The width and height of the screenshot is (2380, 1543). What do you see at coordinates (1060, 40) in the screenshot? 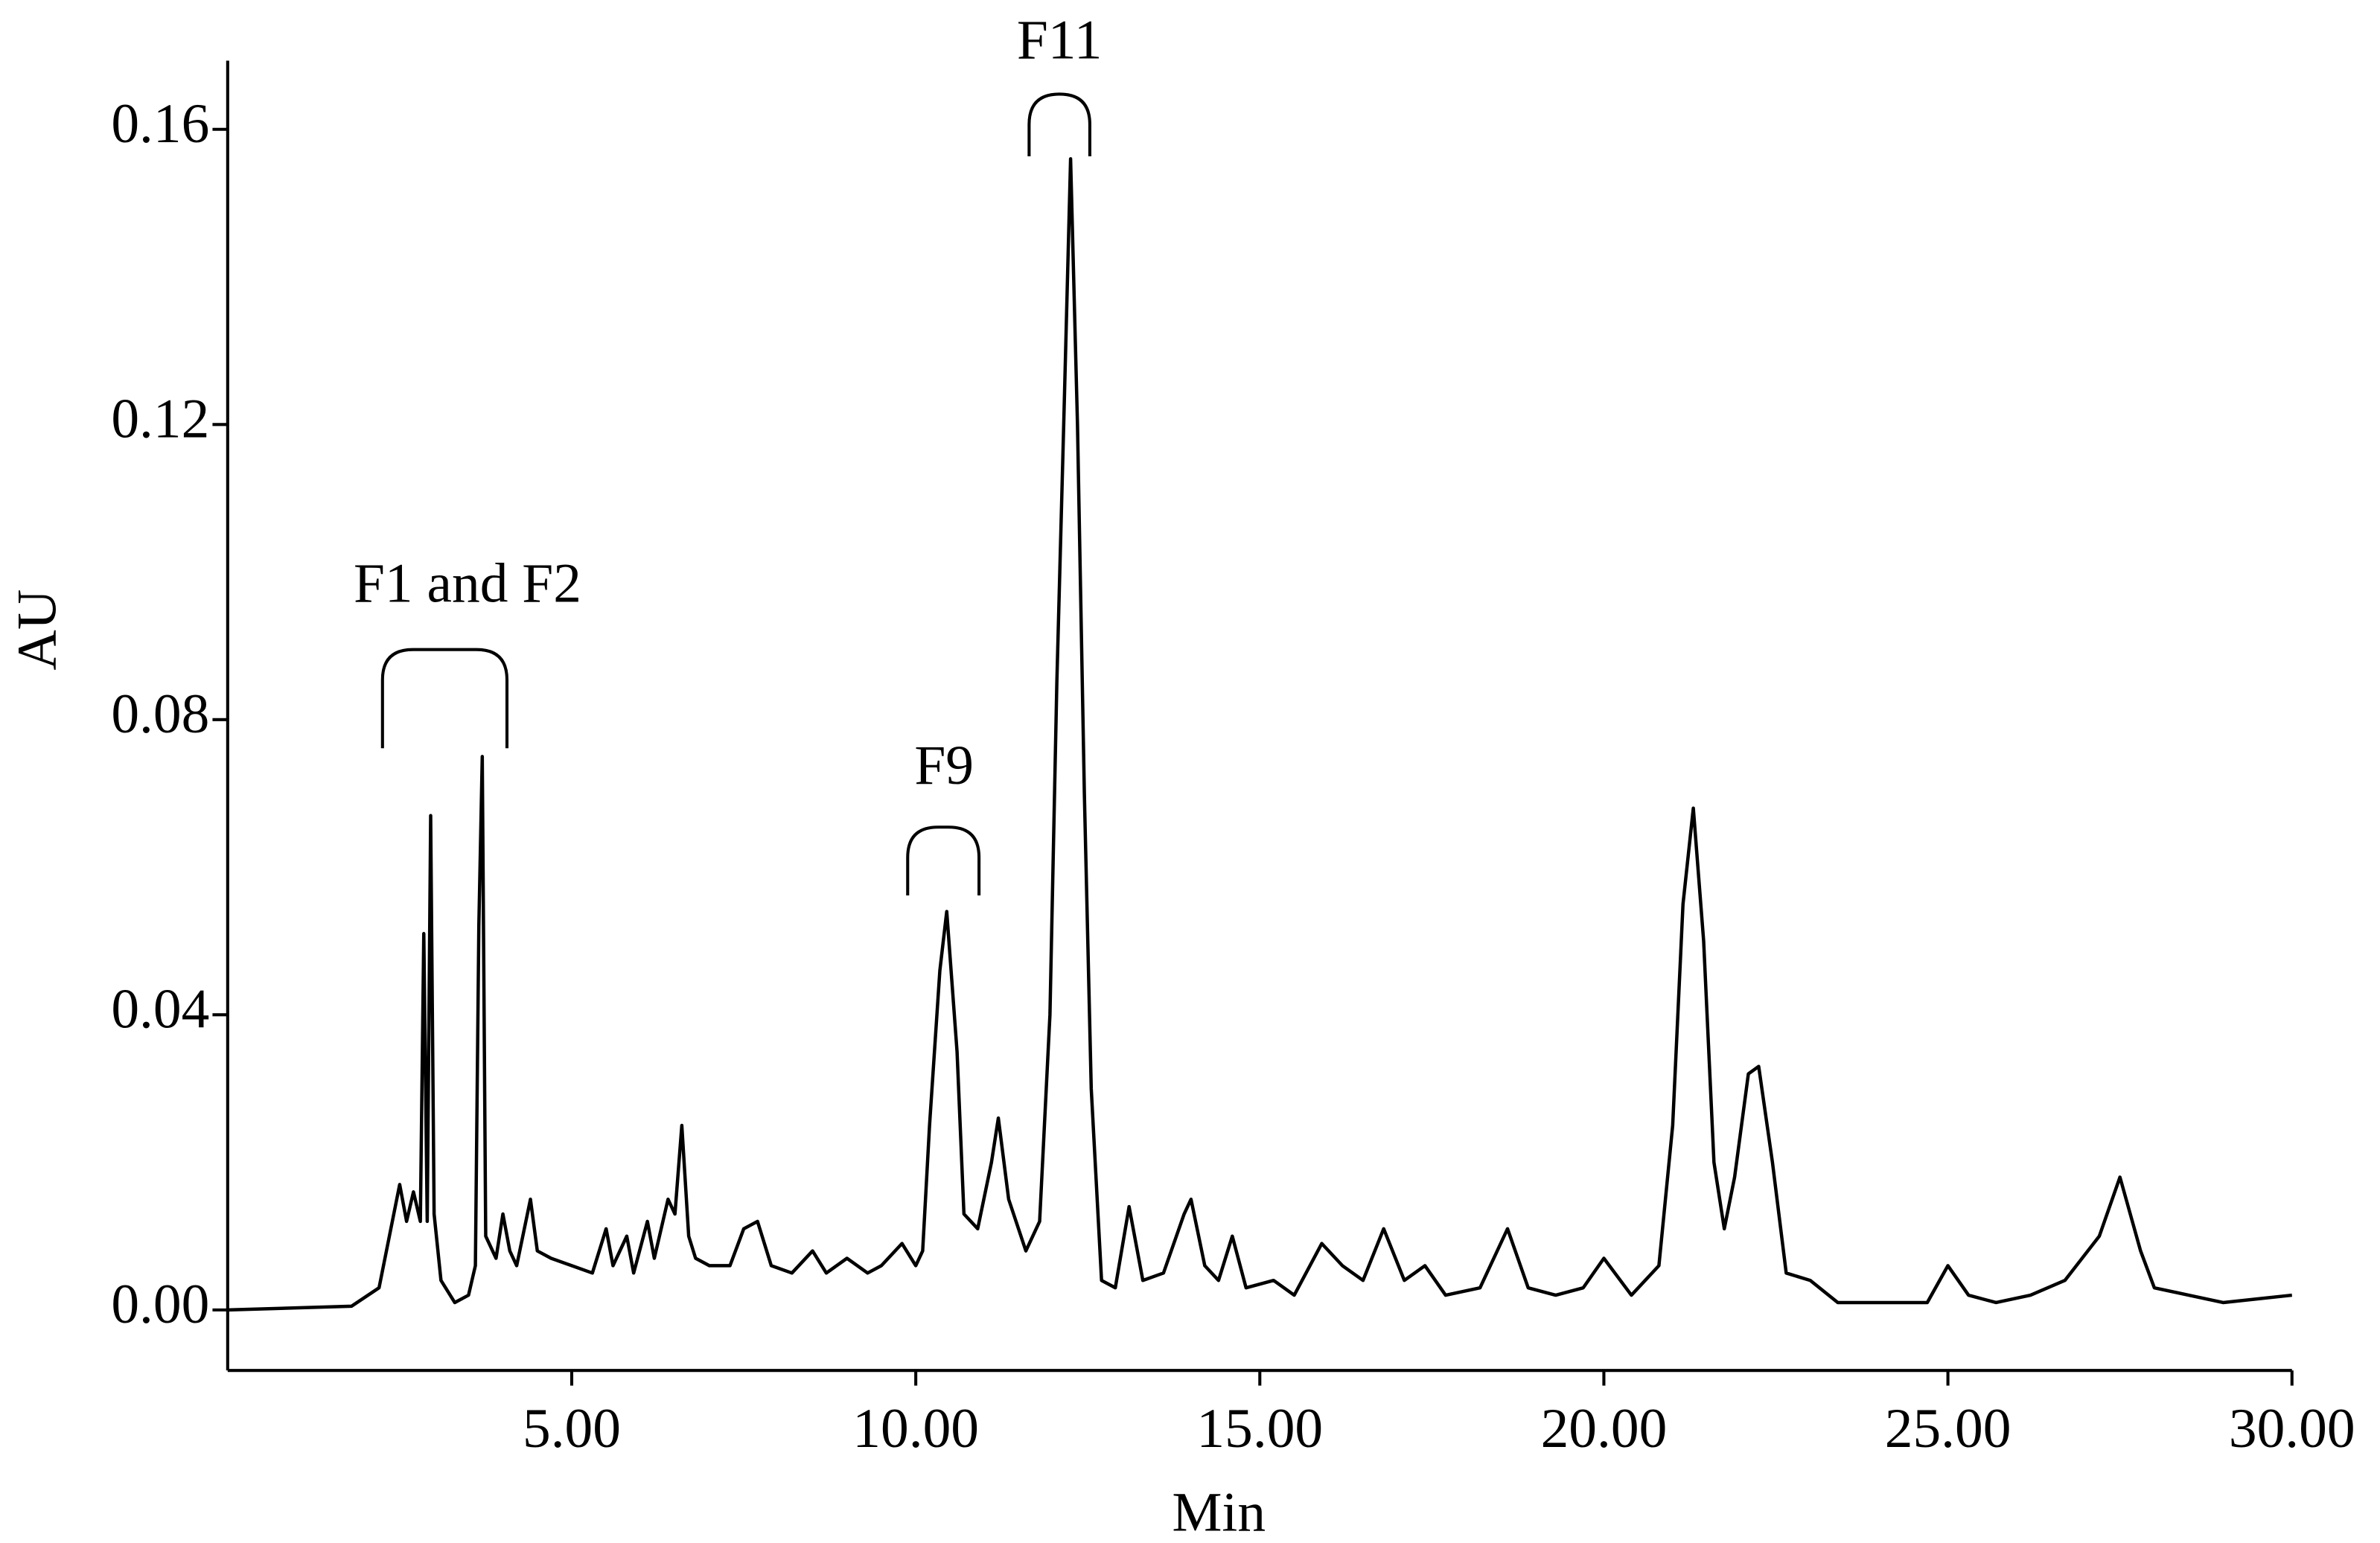
I see `annotation: F11` at bounding box center [1060, 40].